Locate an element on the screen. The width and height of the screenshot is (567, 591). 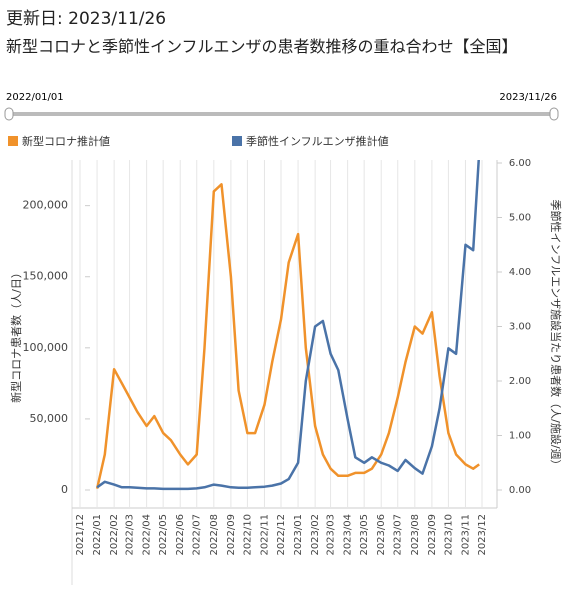
slider-end: 2023/11/26 is located at coordinates (528, 97).